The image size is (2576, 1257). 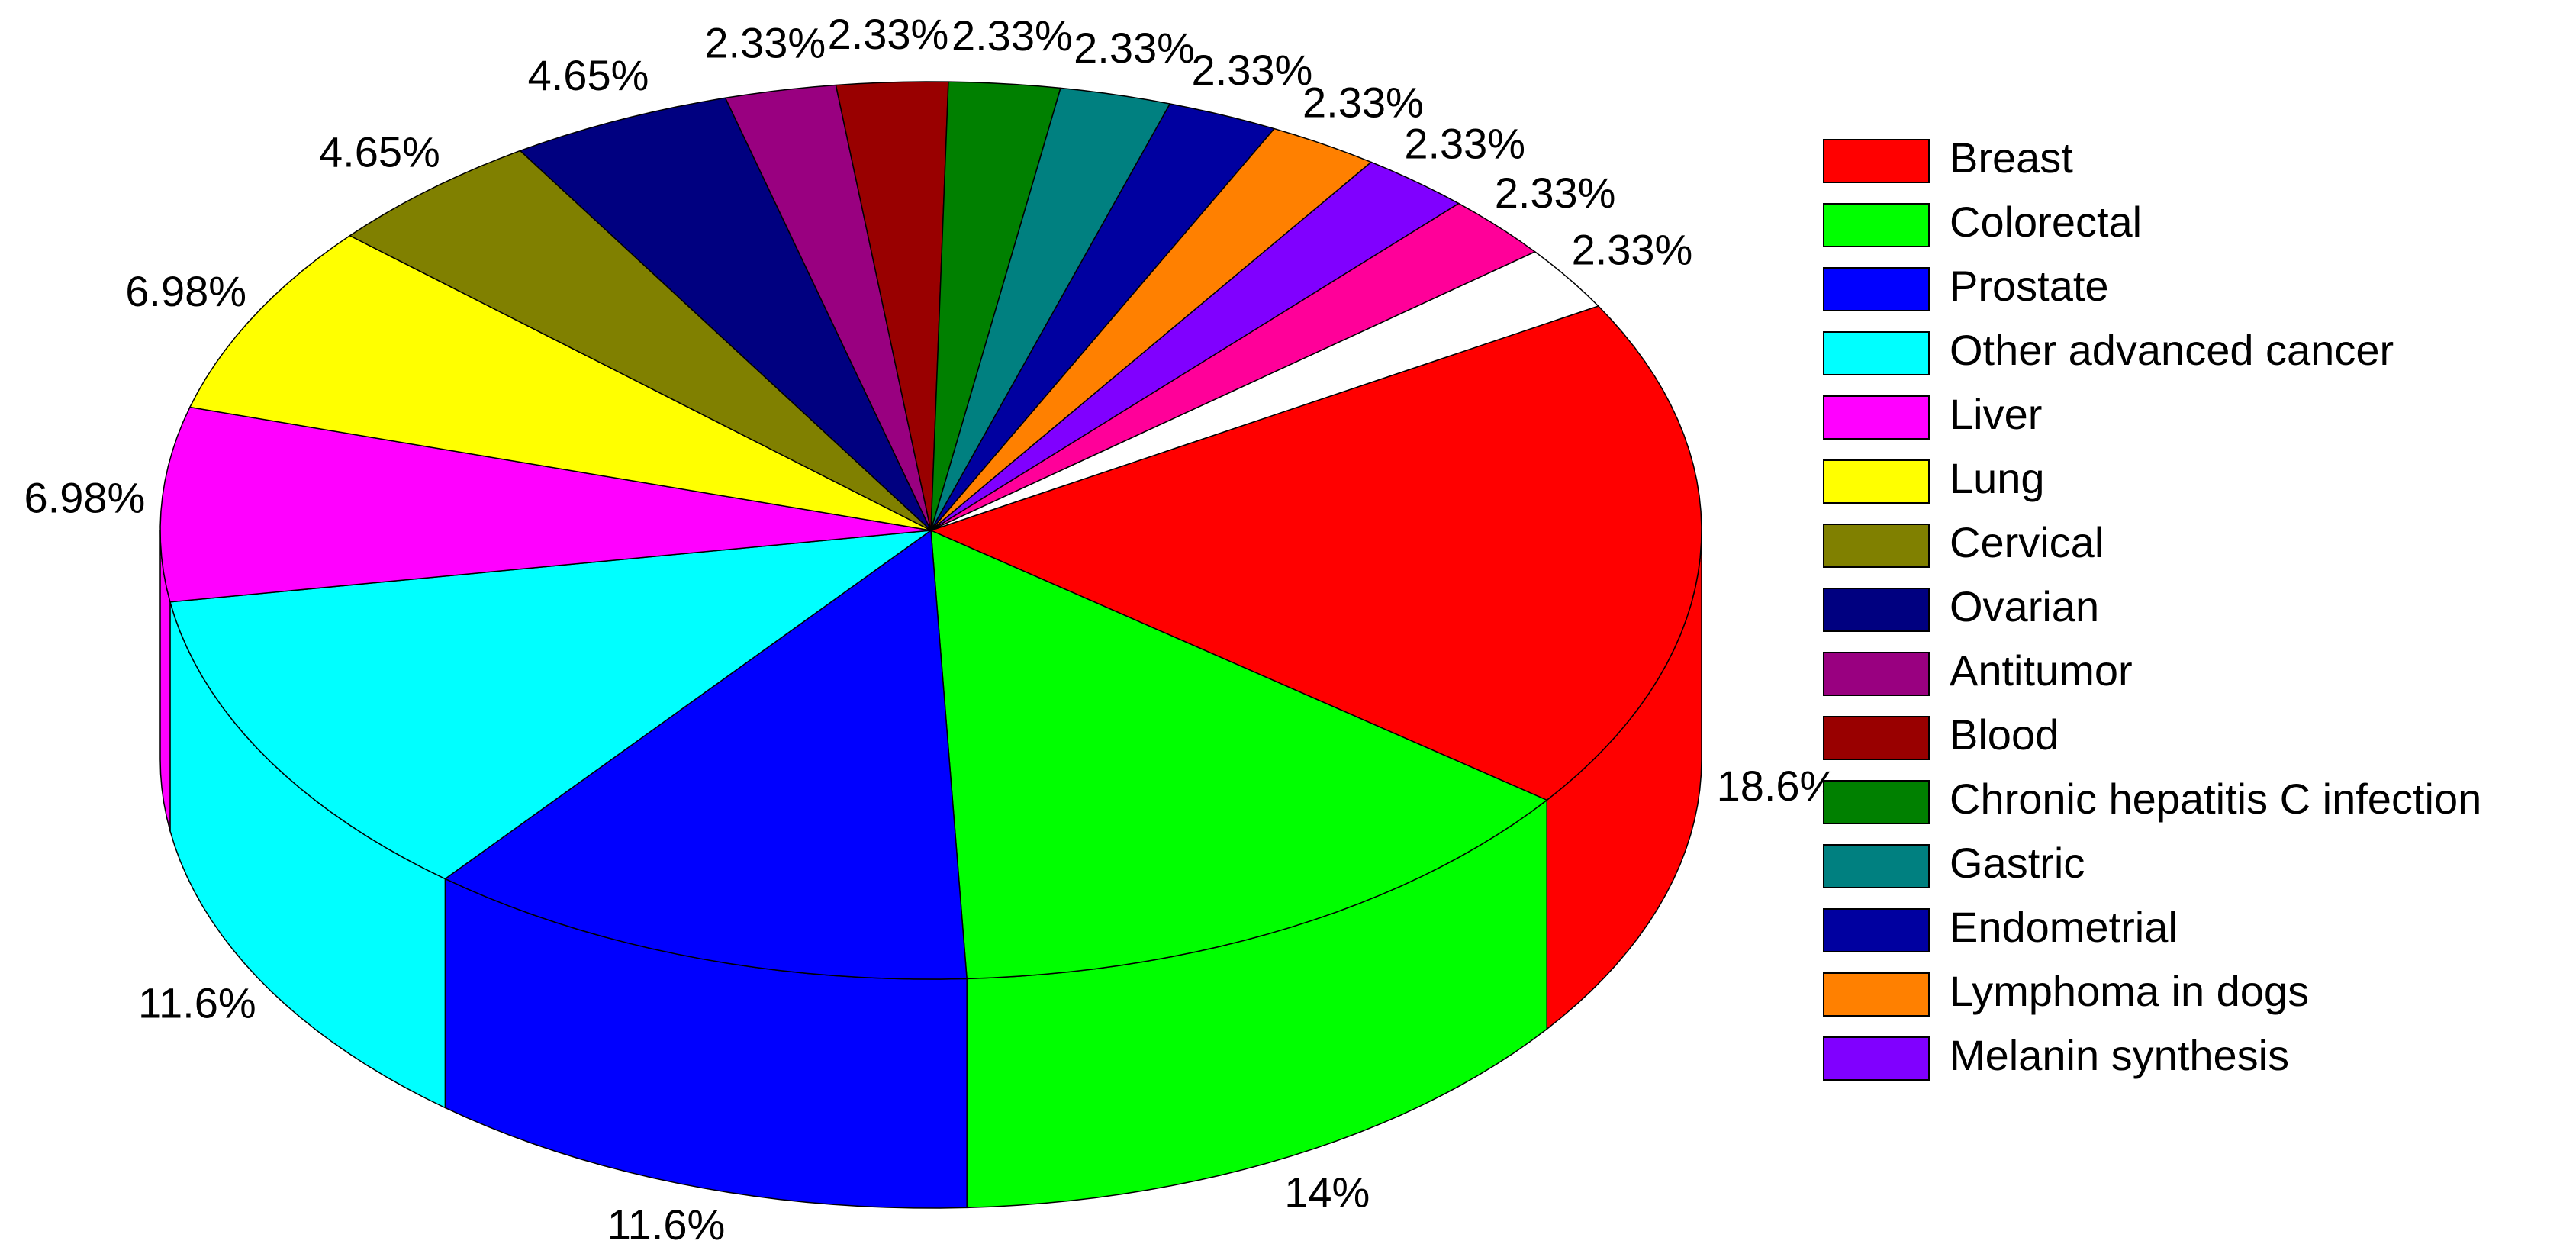 I want to click on data-label: 18.6%, so click(x=1777, y=786).